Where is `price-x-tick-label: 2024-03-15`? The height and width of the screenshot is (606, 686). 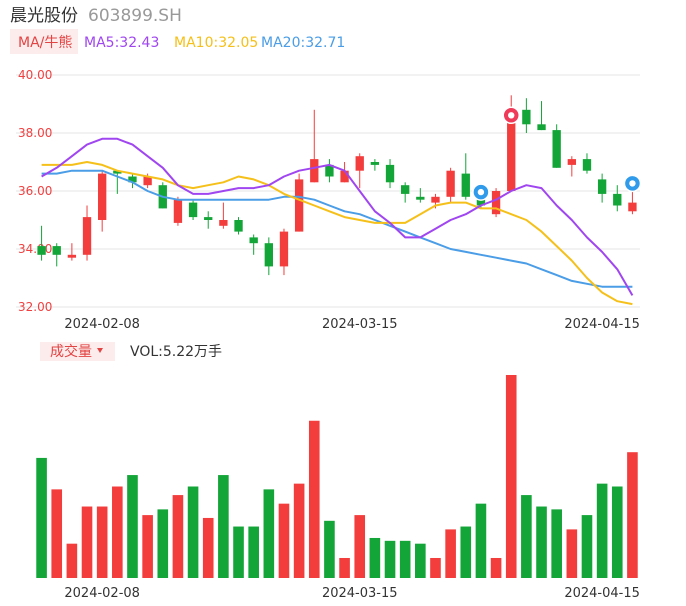
price-x-tick-label: 2024-03-15 is located at coordinates (360, 324).